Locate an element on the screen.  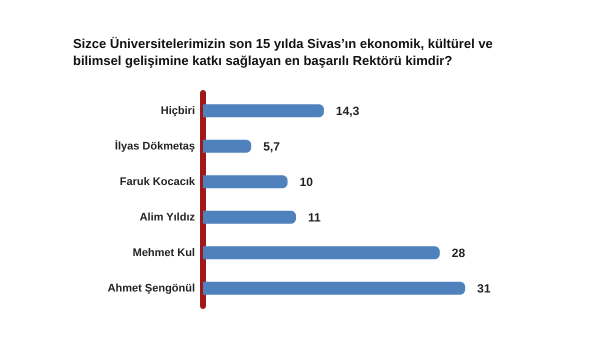
y-tick-label: İlyas Dökmetaş is located at coordinates (154, 145).